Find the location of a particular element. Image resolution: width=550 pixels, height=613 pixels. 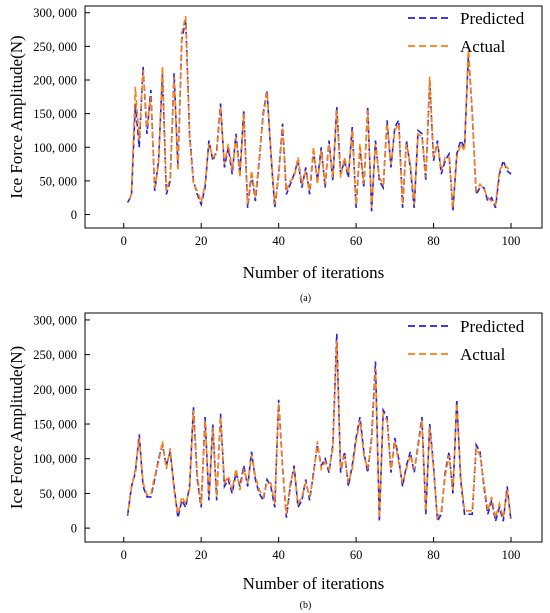

panel-caption: (b) is located at coordinates (306, 605).